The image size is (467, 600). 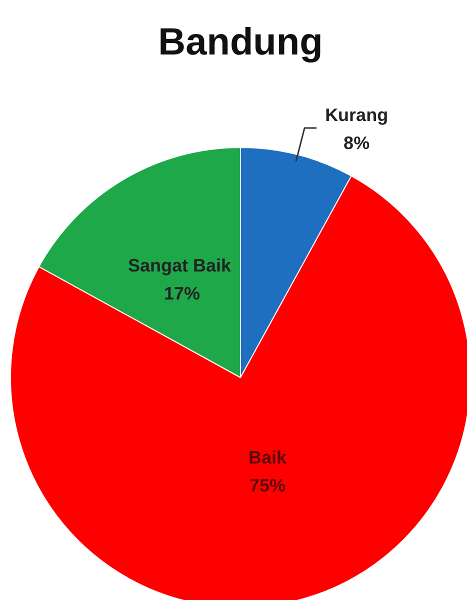 I want to click on chart-title: Bandung, so click(x=240, y=43).